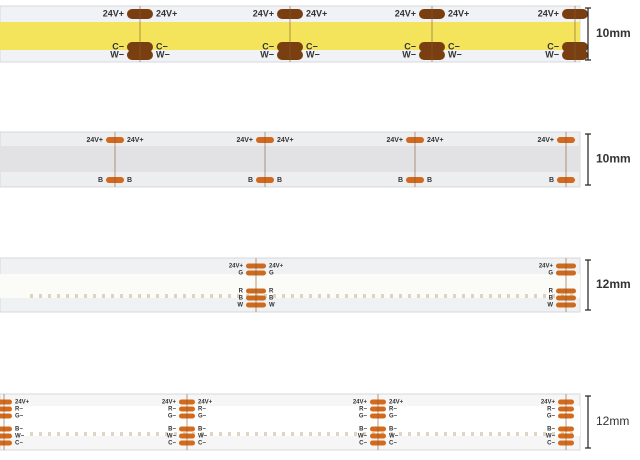 This screenshot has height=460, width=640. I want to click on pad-label: W, so click(550, 306).